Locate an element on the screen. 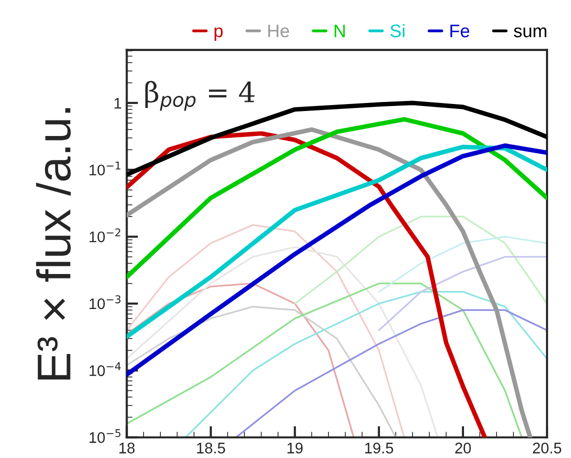 Image resolution: width=571 pixels, height=458 pixels. legend-label: He is located at coordinates (279, 31).